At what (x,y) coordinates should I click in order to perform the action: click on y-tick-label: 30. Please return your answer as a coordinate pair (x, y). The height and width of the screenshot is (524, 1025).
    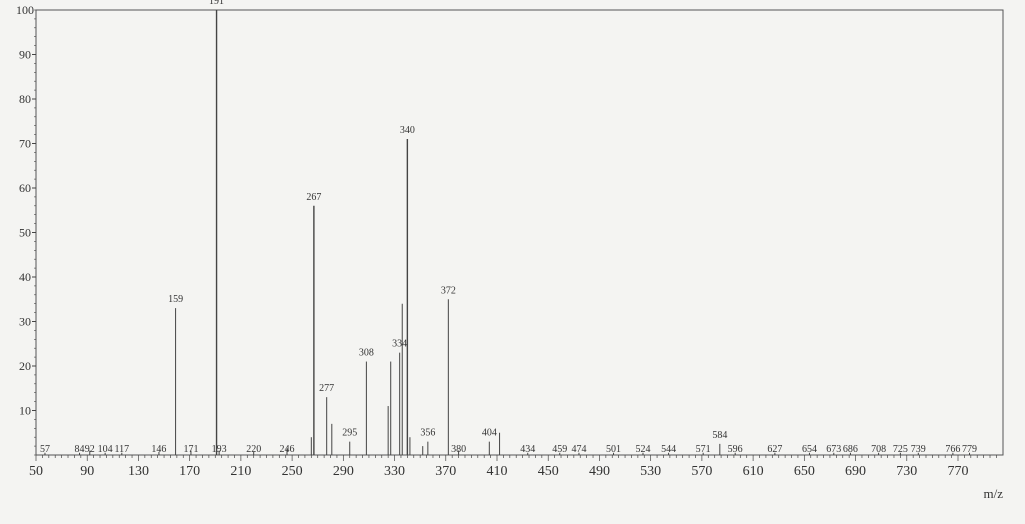
    Looking at the image, I should click on (25, 322).